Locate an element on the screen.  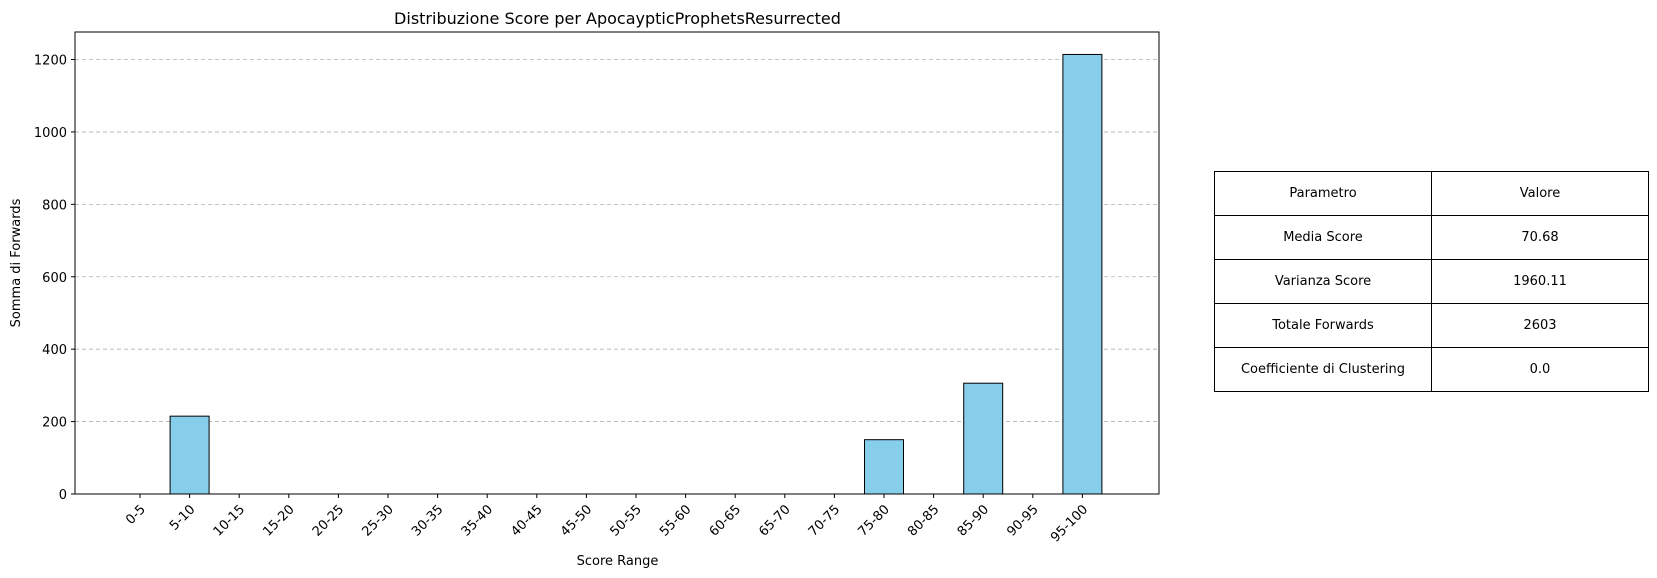
x-tick-label: 25-30 is located at coordinates (378, 520).